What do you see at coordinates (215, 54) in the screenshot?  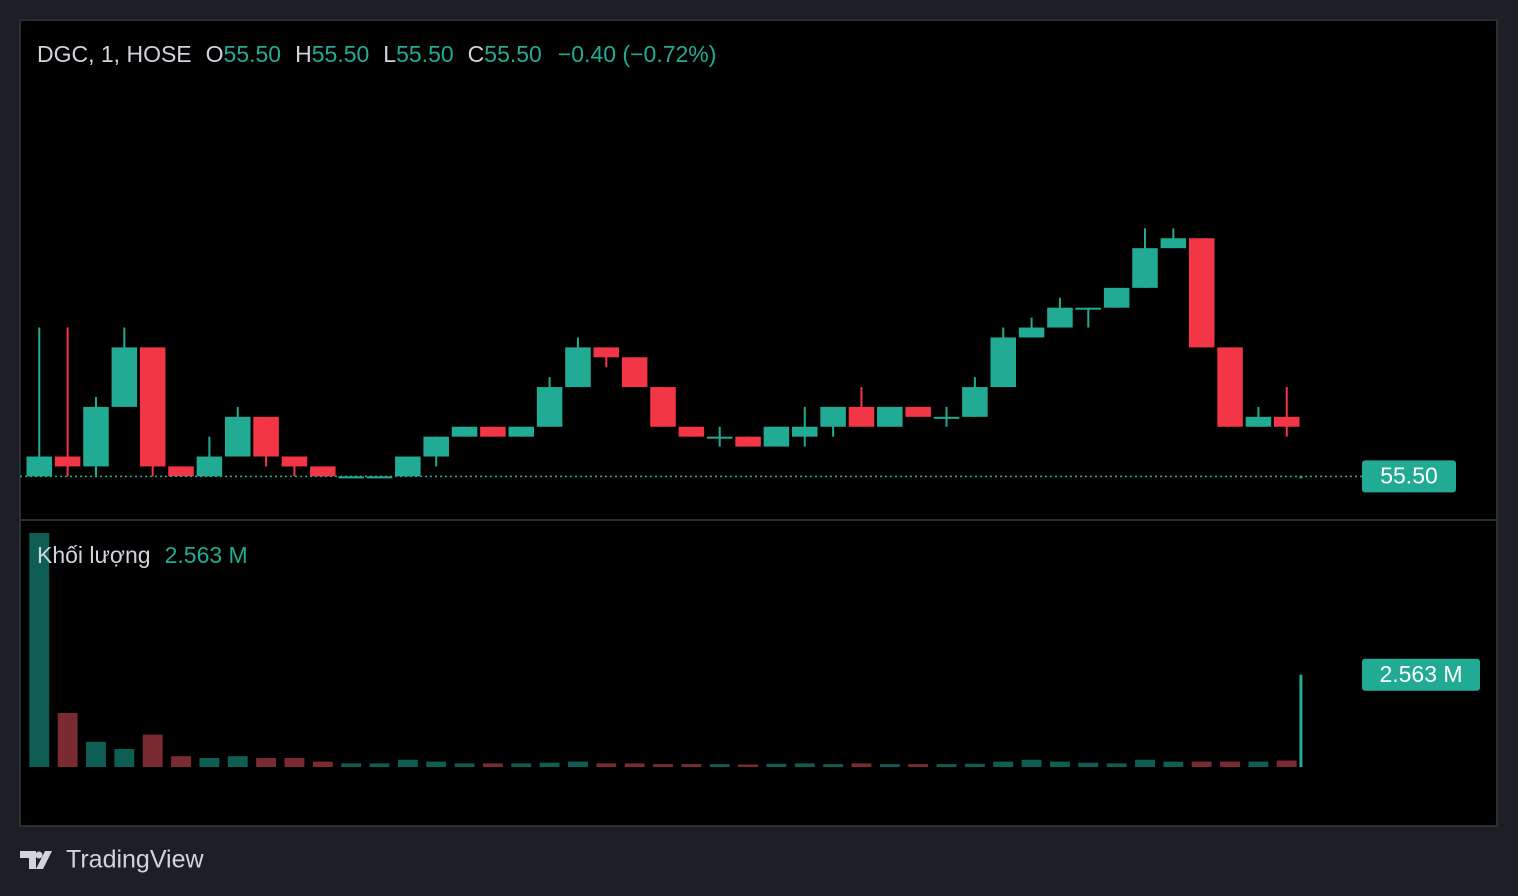 I see `legend-key: O` at bounding box center [215, 54].